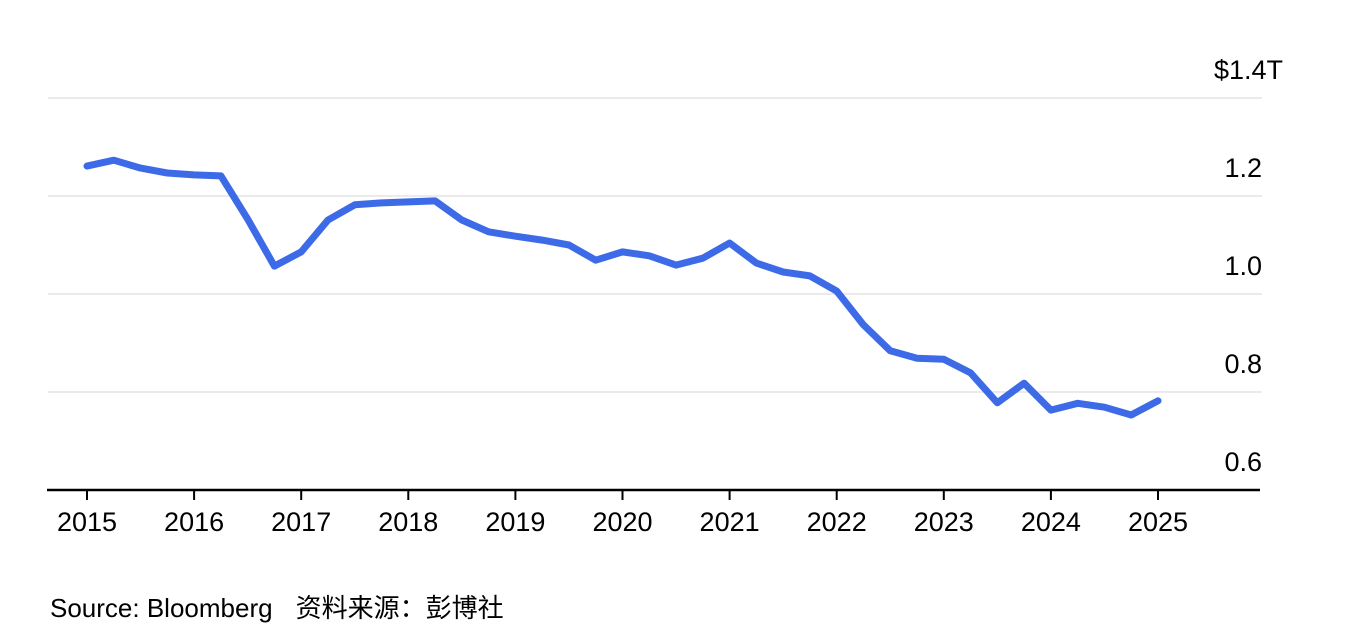 This screenshot has width=1362, height=640. What do you see at coordinates (1050, 522) in the screenshot?
I see `x-axis-label: 2024` at bounding box center [1050, 522].